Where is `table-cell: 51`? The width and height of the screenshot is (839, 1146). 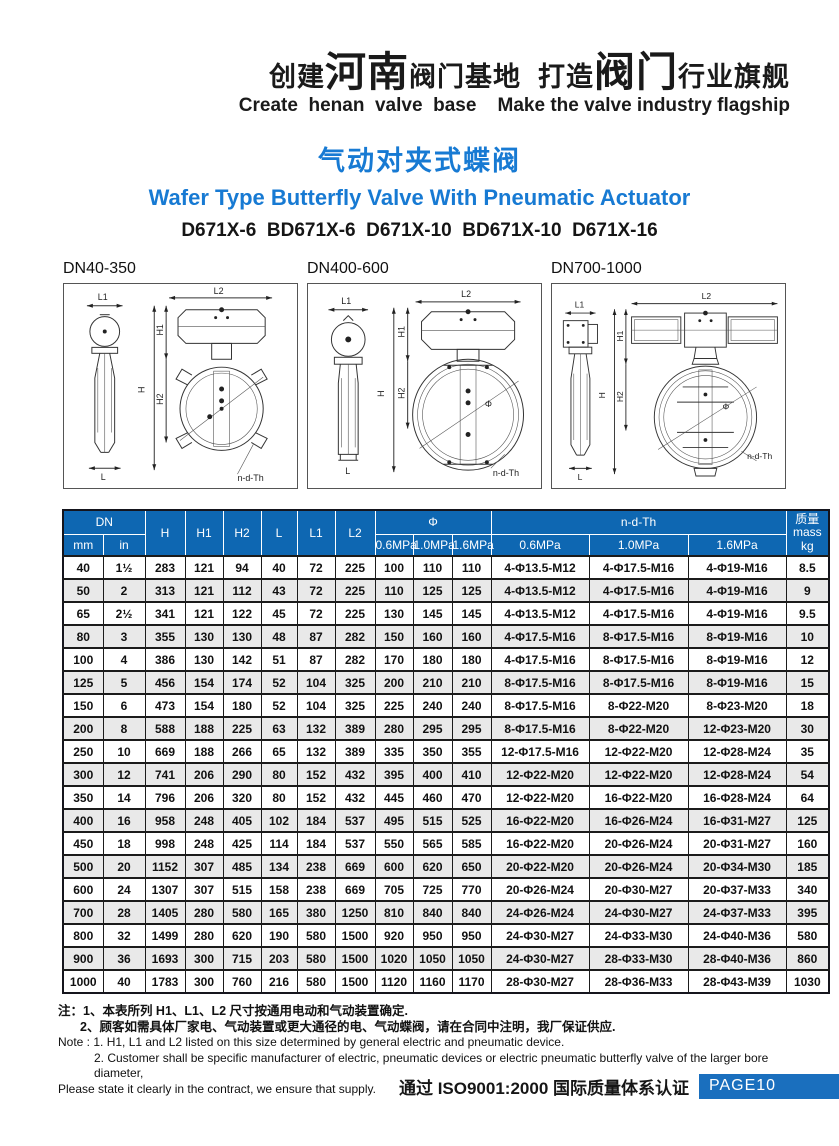 table-cell: 51 is located at coordinates (279, 659).